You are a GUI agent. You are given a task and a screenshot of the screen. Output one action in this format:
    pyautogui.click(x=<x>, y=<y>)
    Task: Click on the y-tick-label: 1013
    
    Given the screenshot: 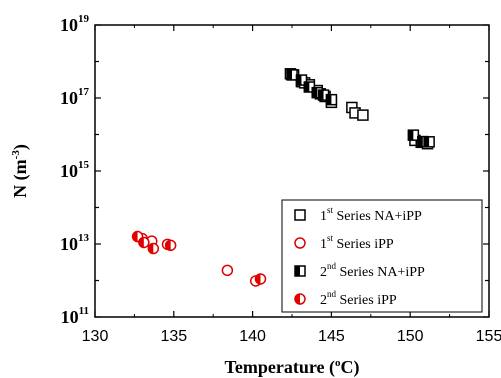 What is the action you would take?
    pyautogui.click(x=75, y=243)
    